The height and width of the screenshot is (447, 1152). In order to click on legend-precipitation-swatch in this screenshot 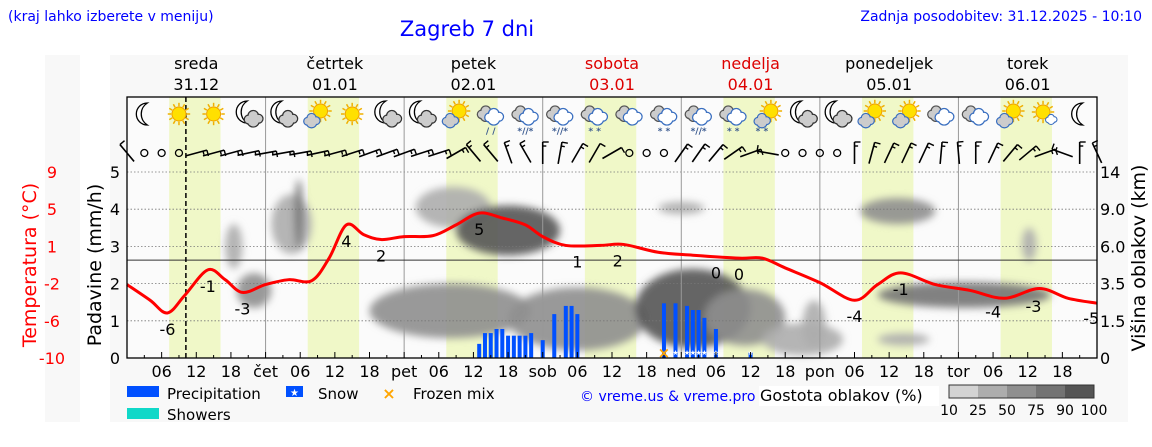, I will do `click(143, 391)`.